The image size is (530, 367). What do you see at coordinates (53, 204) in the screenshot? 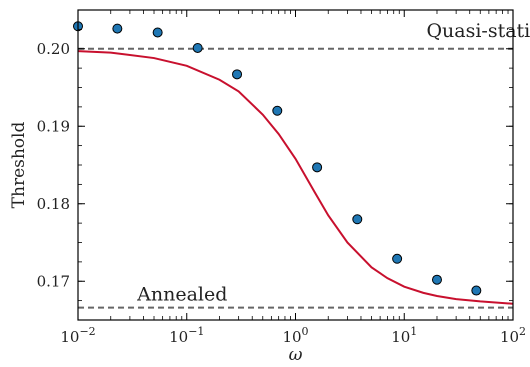
I see `y-tick-label: 0.18` at bounding box center [53, 204].